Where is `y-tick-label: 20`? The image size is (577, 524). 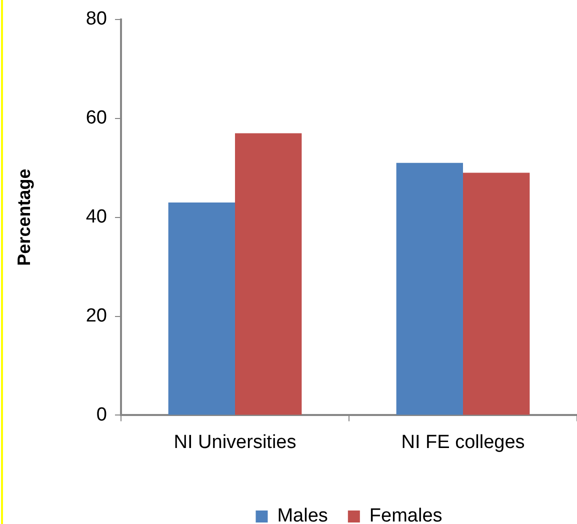 y-tick-label: 20 is located at coordinates (96, 315).